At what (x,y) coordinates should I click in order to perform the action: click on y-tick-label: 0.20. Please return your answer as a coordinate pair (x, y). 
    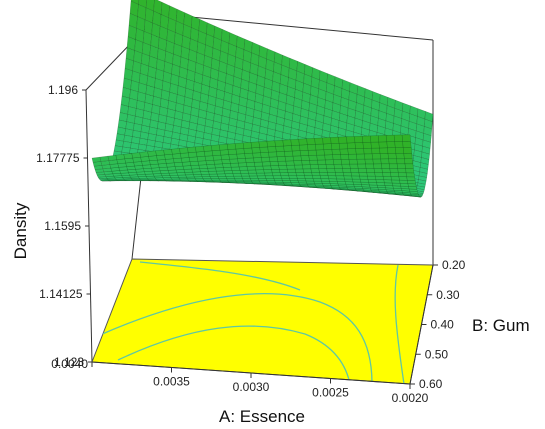
    Looking at the image, I should click on (454, 265).